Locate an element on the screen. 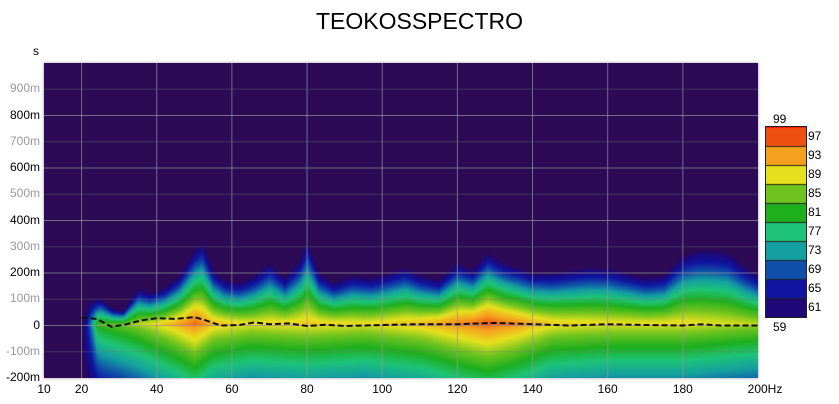 This screenshot has height=404, width=839. x-tick-label: 160 is located at coordinates (607, 389).